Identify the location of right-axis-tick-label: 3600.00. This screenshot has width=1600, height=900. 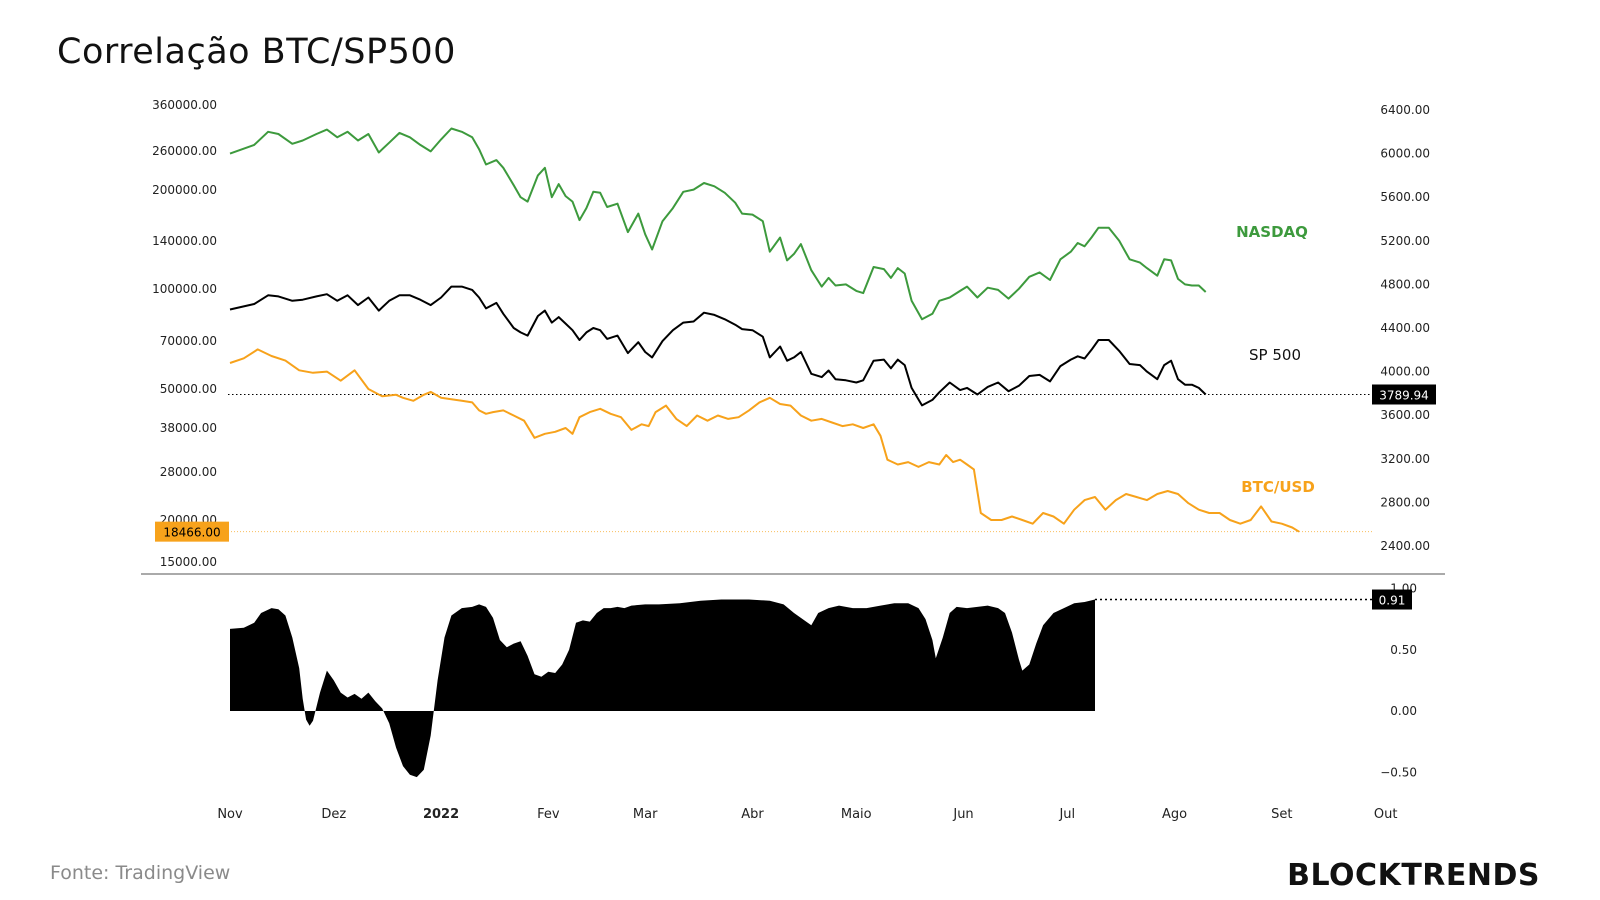
(1405, 415).